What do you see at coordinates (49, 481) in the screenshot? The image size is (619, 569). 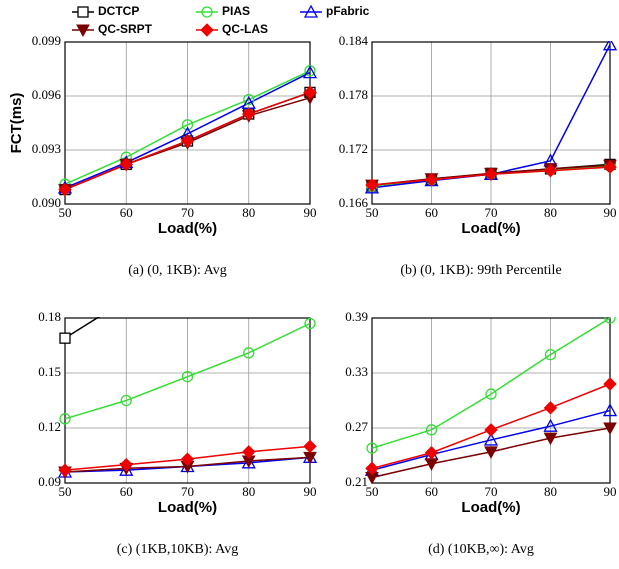 I see `y-tick-label: 0.09` at bounding box center [49, 481].